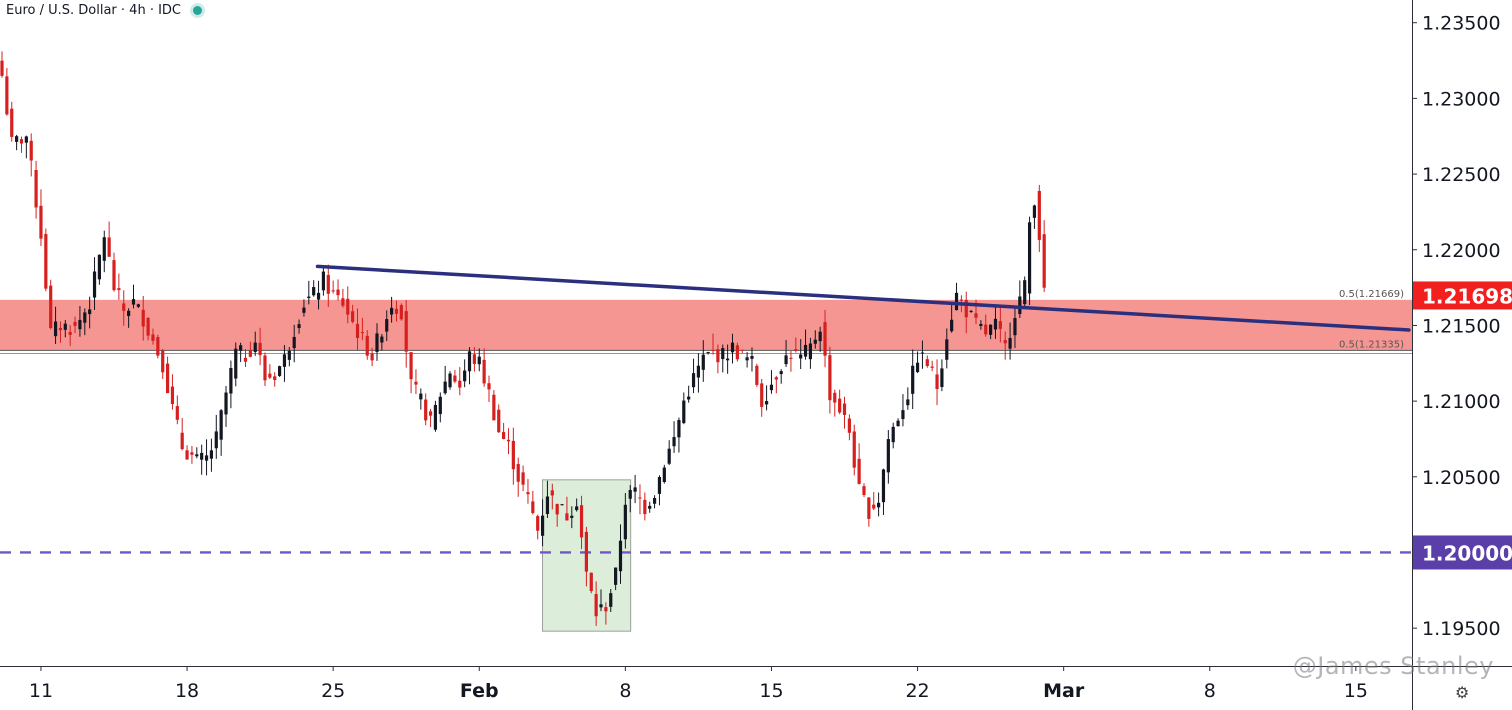  Describe the element at coordinates (1467, 553) in the screenshot. I see `level-label: 1.20000` at that location.